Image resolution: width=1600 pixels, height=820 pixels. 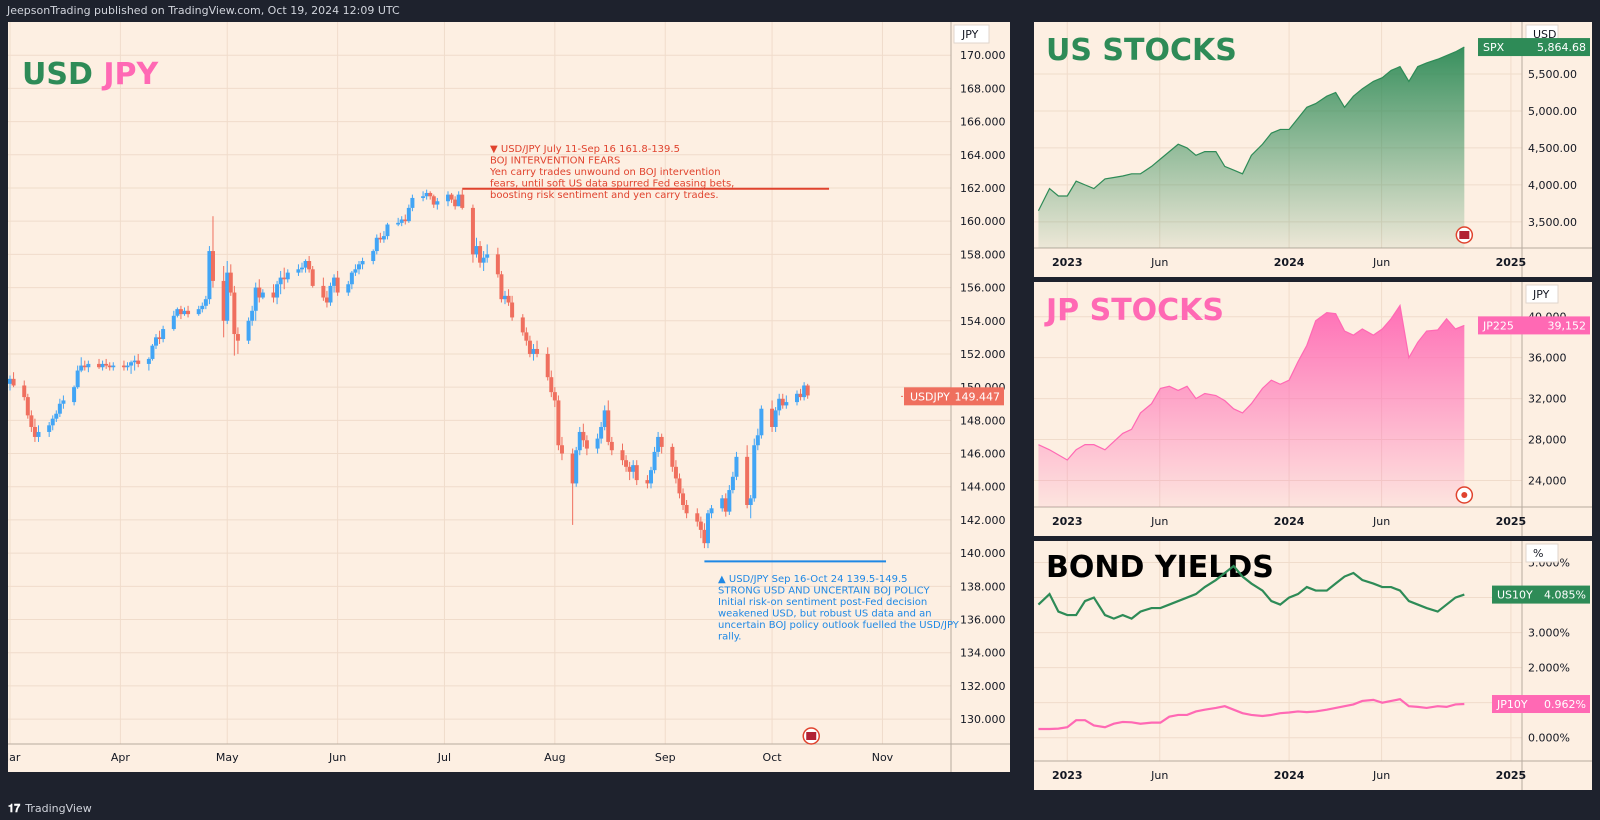 I want to click on y-tick-label: 146.000, so click(x=983, y=454).